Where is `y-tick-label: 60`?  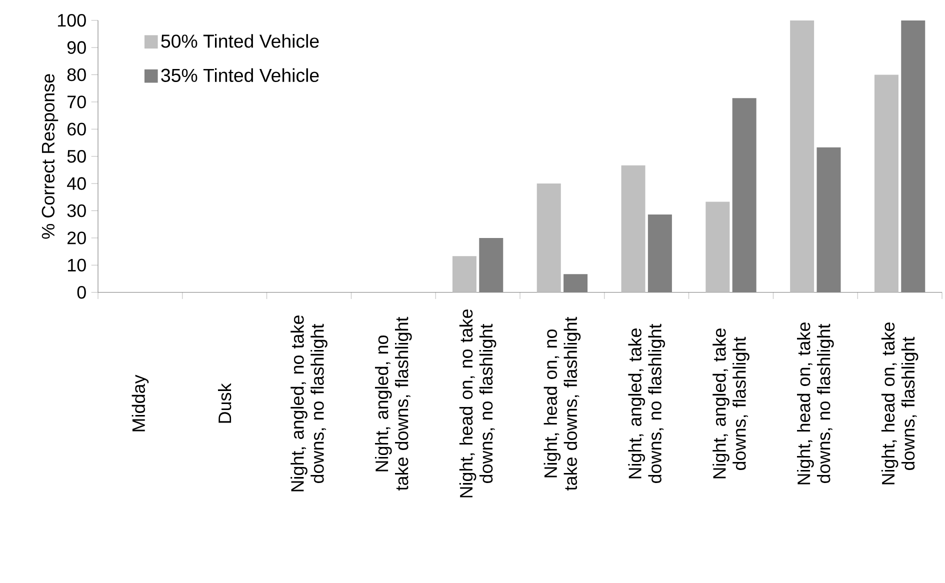 y-tick-label: 60 is located at coordinates (77, 129).